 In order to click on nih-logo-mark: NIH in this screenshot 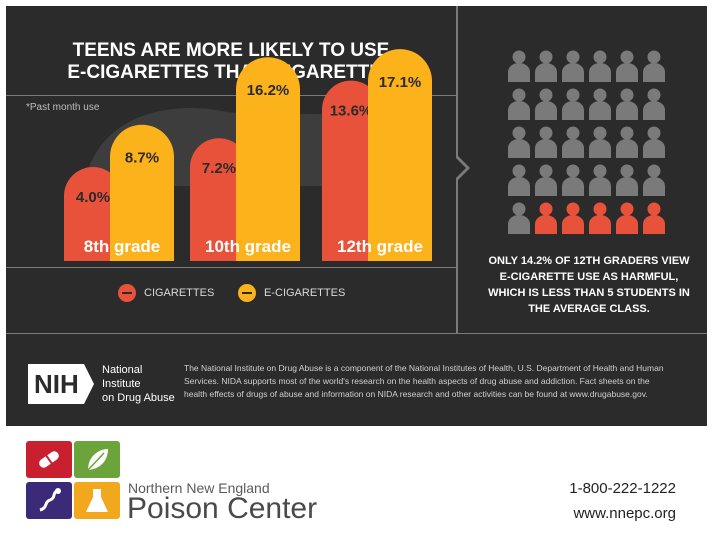, I will do `click(61, 384)`.